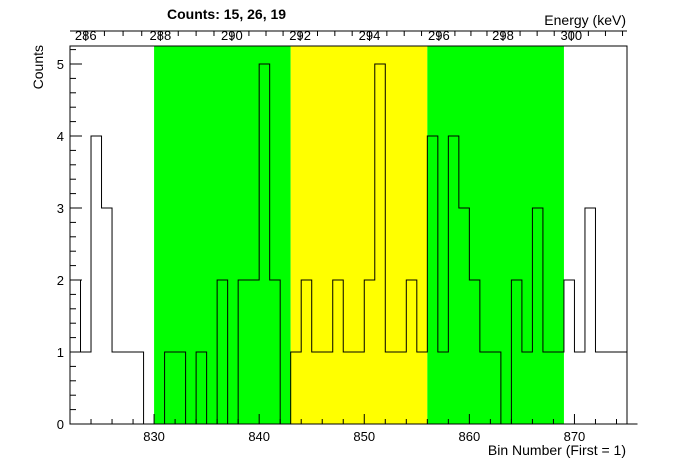 The image size is (696, 472). I want to click on x-tick-label: 830, so click(154, 436).